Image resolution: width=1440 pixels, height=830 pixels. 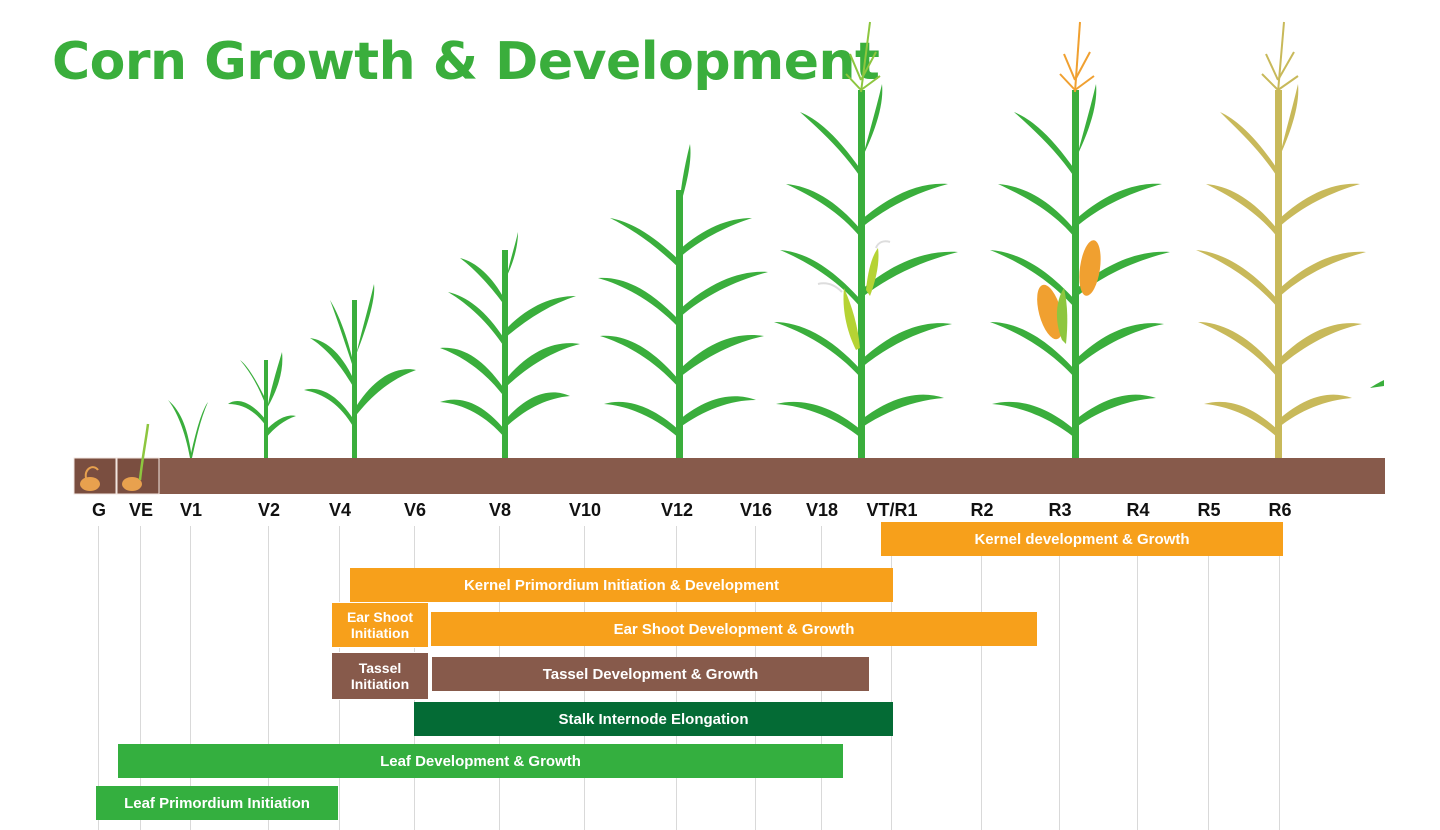 I want to click on stage-label-v6: V6, so click(x=415, y=510).